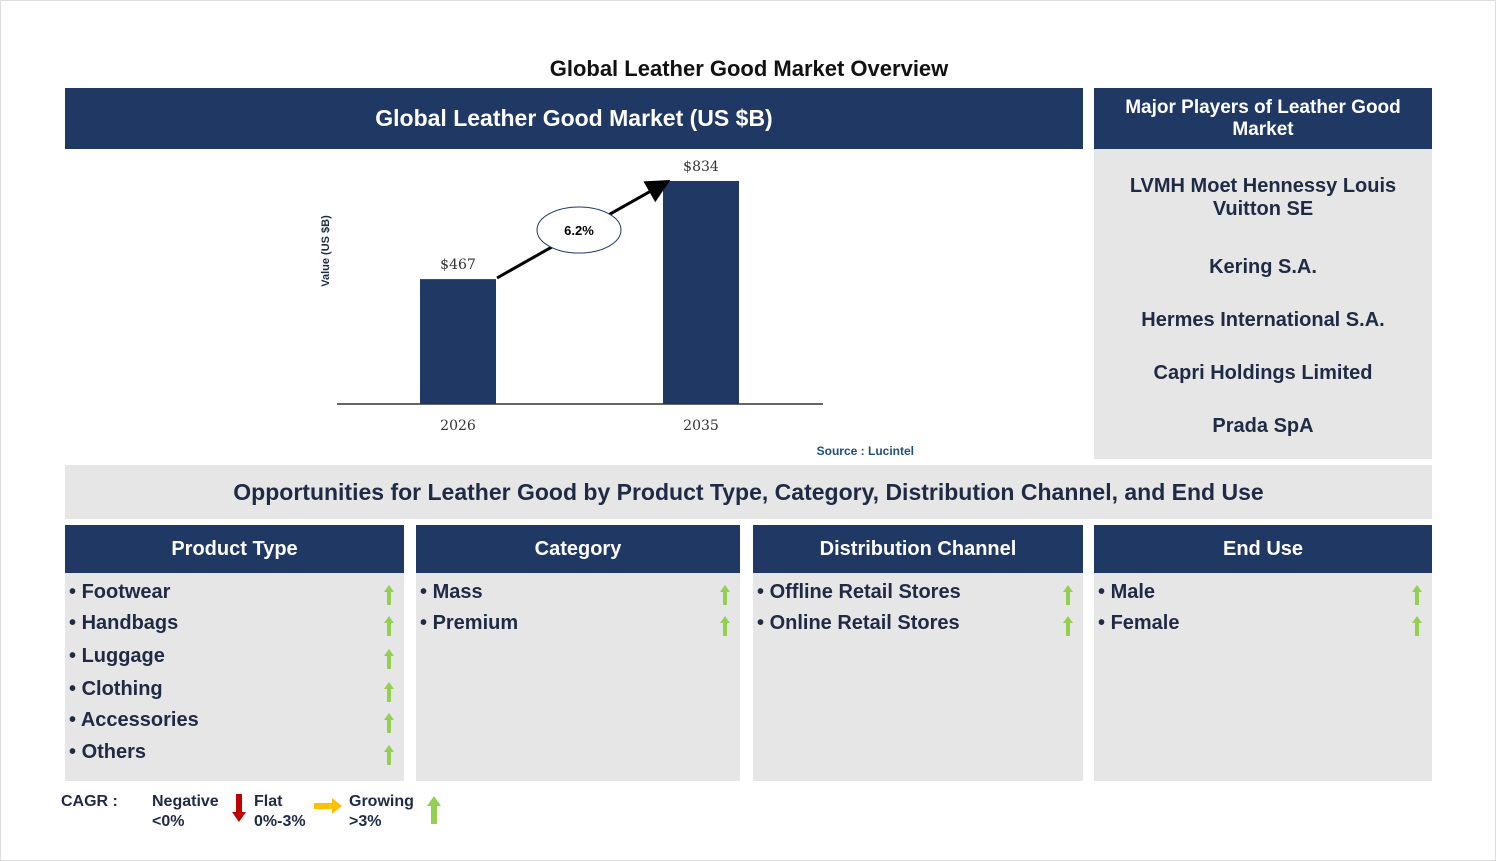  Describe the element at coordinates (185, 801) in the screenshot. I see `legend-negative-label: Negative` at that location.